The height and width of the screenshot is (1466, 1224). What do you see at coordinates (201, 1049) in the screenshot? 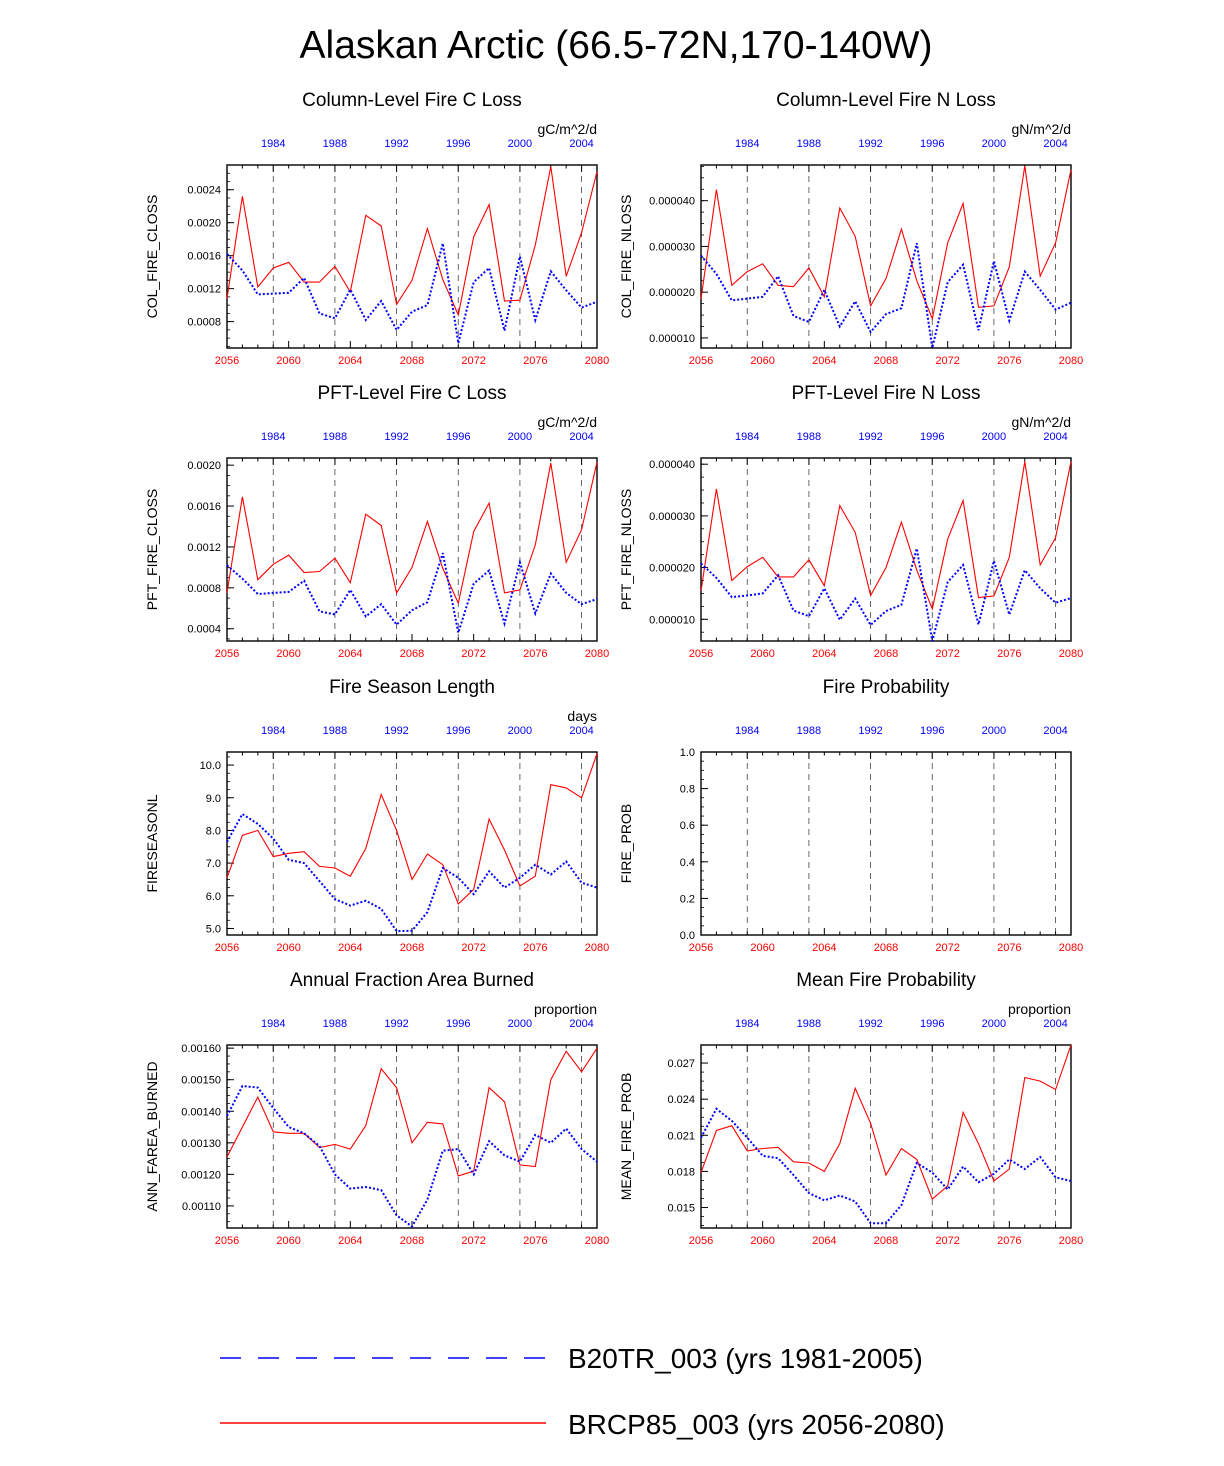
I see `y-tick-label: 0.00160` at bounding box center [201, 1049].